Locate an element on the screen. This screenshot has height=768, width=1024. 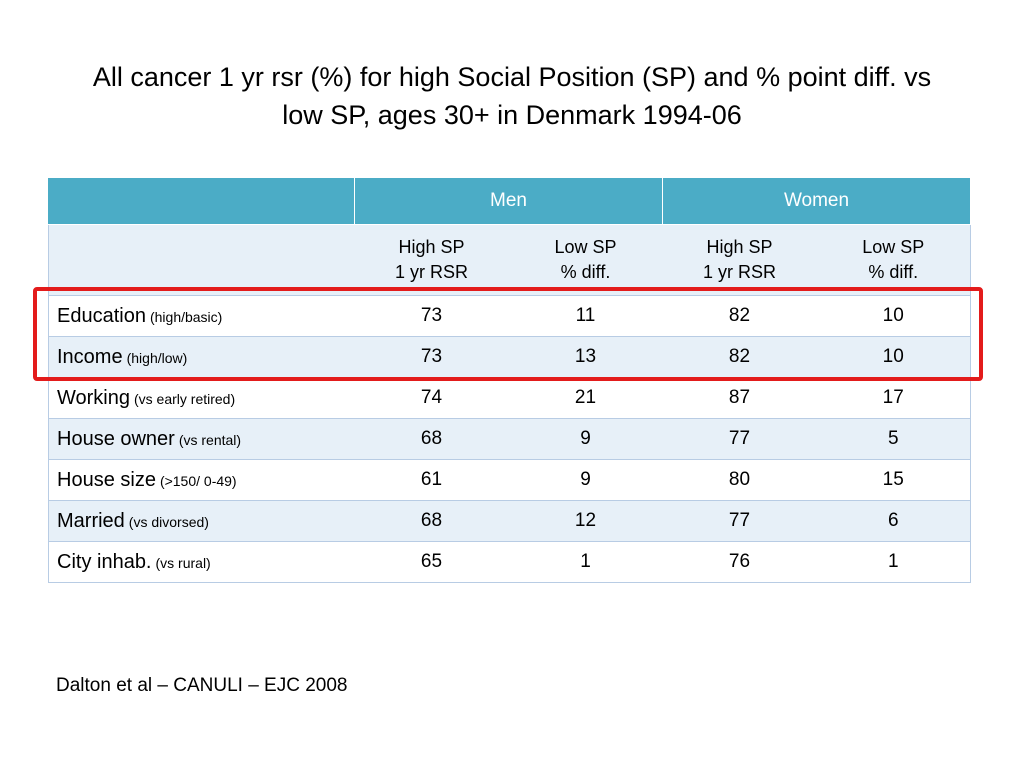
row-label-text: House owner is located at coordinates (116, 438).